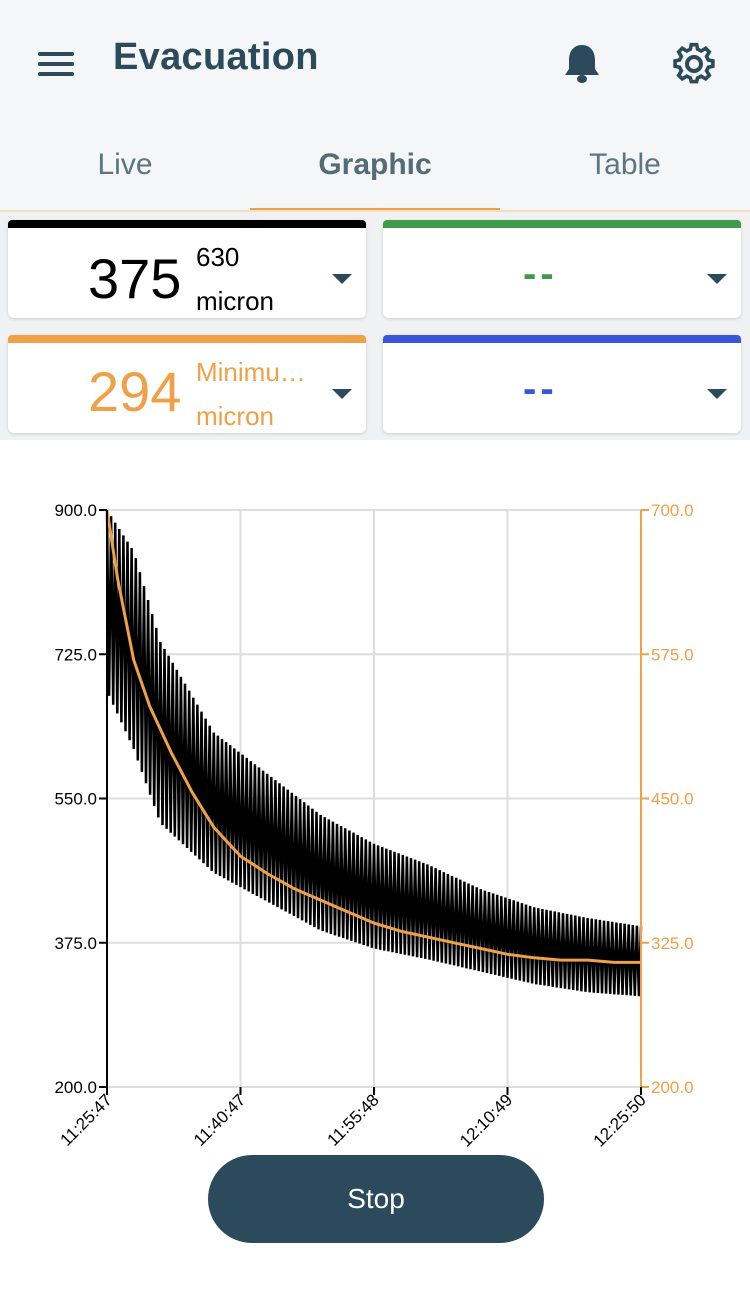 Image resolution: width=750 pixels, height=1291 pixels. I want to click on y-tick-label-right: 200.0, so click(672, 1087).